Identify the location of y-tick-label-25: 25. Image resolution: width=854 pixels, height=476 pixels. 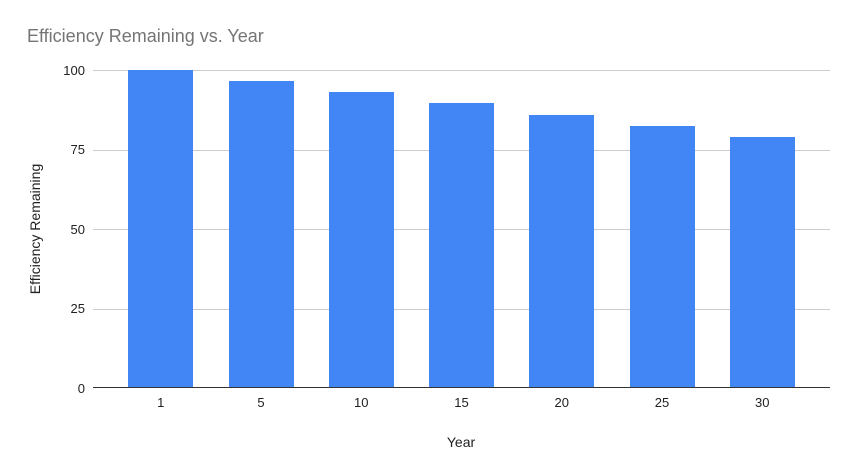
(77, 308).